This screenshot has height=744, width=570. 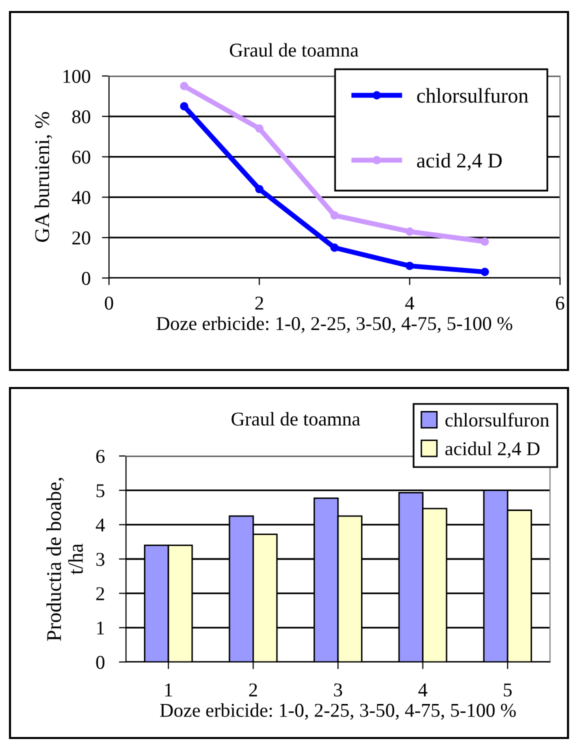 I want to click on y-tick-label: 3, so click(x=100, y=559).